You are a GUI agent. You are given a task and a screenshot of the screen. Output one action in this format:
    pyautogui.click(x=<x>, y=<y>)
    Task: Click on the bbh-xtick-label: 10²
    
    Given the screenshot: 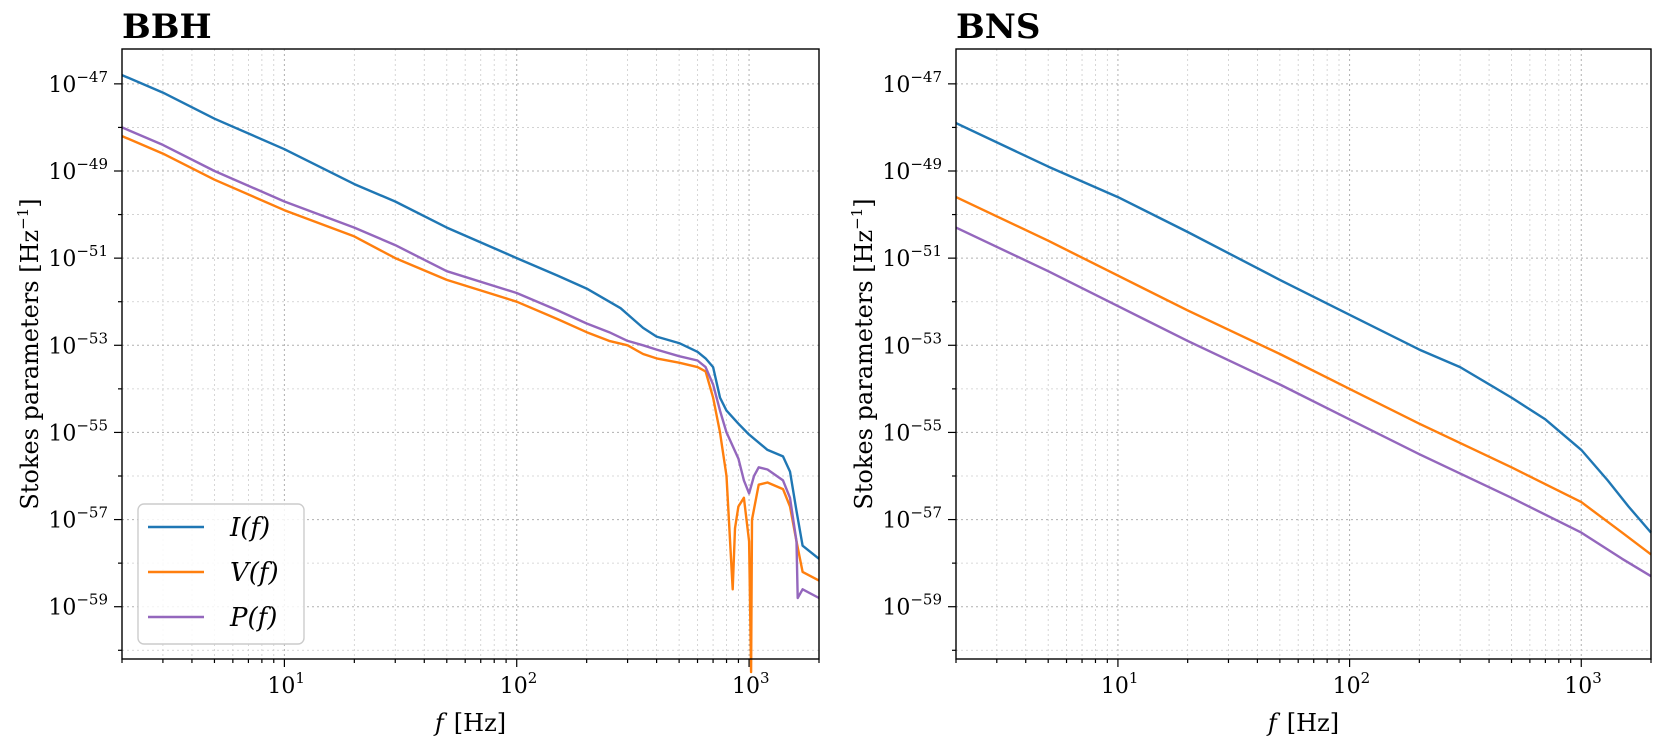 What is the action you would take?
    pyautogui.click(x=519, y=684)
    